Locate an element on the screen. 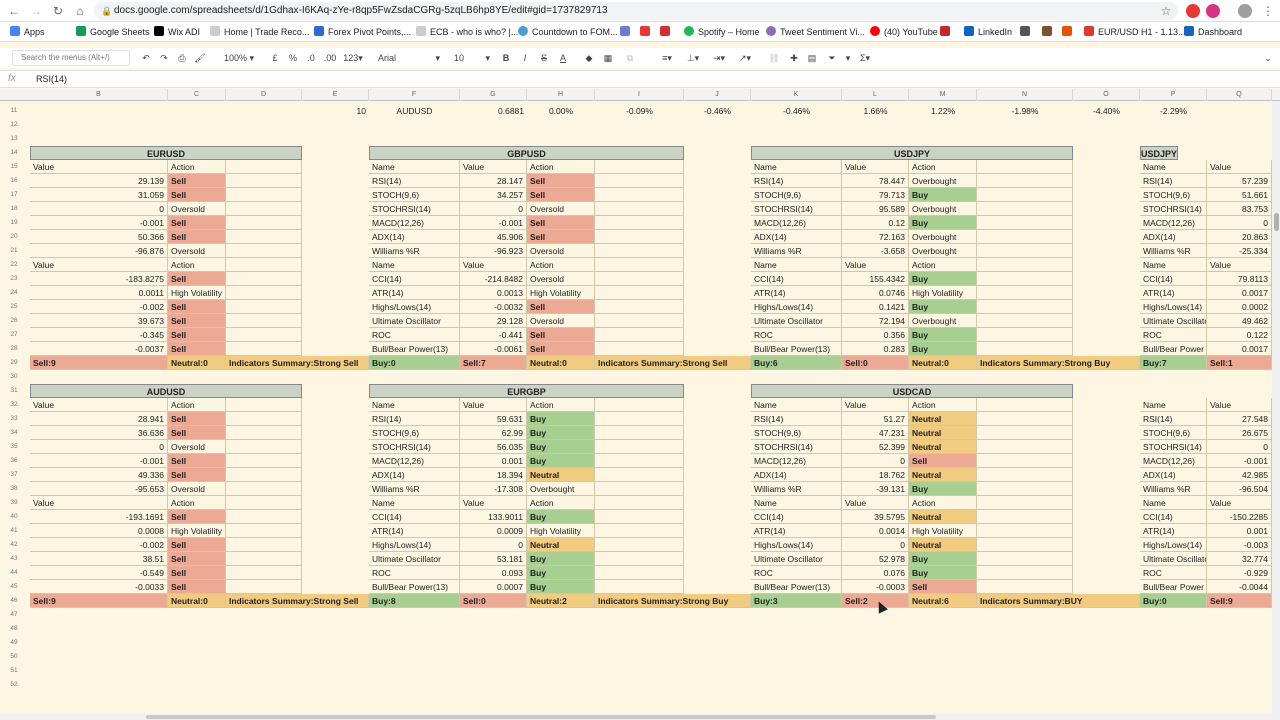 The image size is (1280, 720). indicator-value: 49.336 is located at coordinates (99, 475).